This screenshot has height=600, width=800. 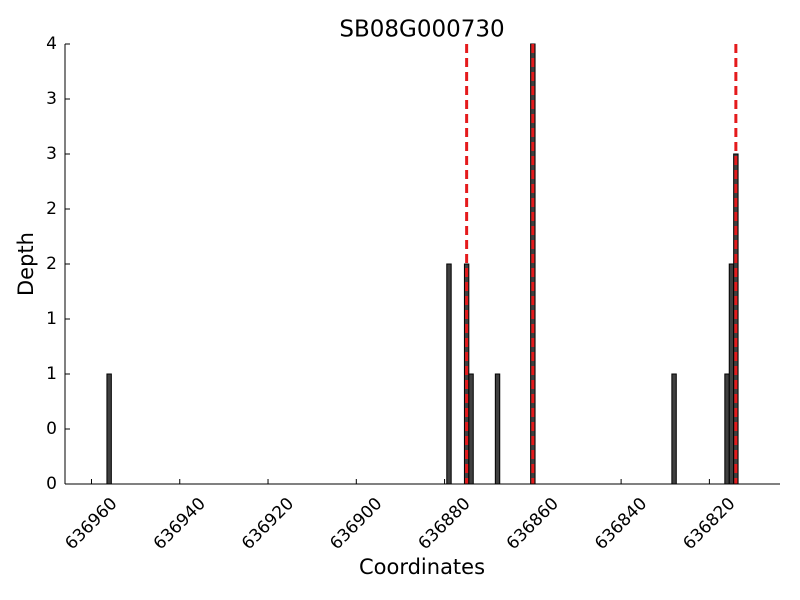 What do you see at coordinates (268, 524) in the screenshot?
I see `x-tick-label: 636920` at bounding box center [268, 524].